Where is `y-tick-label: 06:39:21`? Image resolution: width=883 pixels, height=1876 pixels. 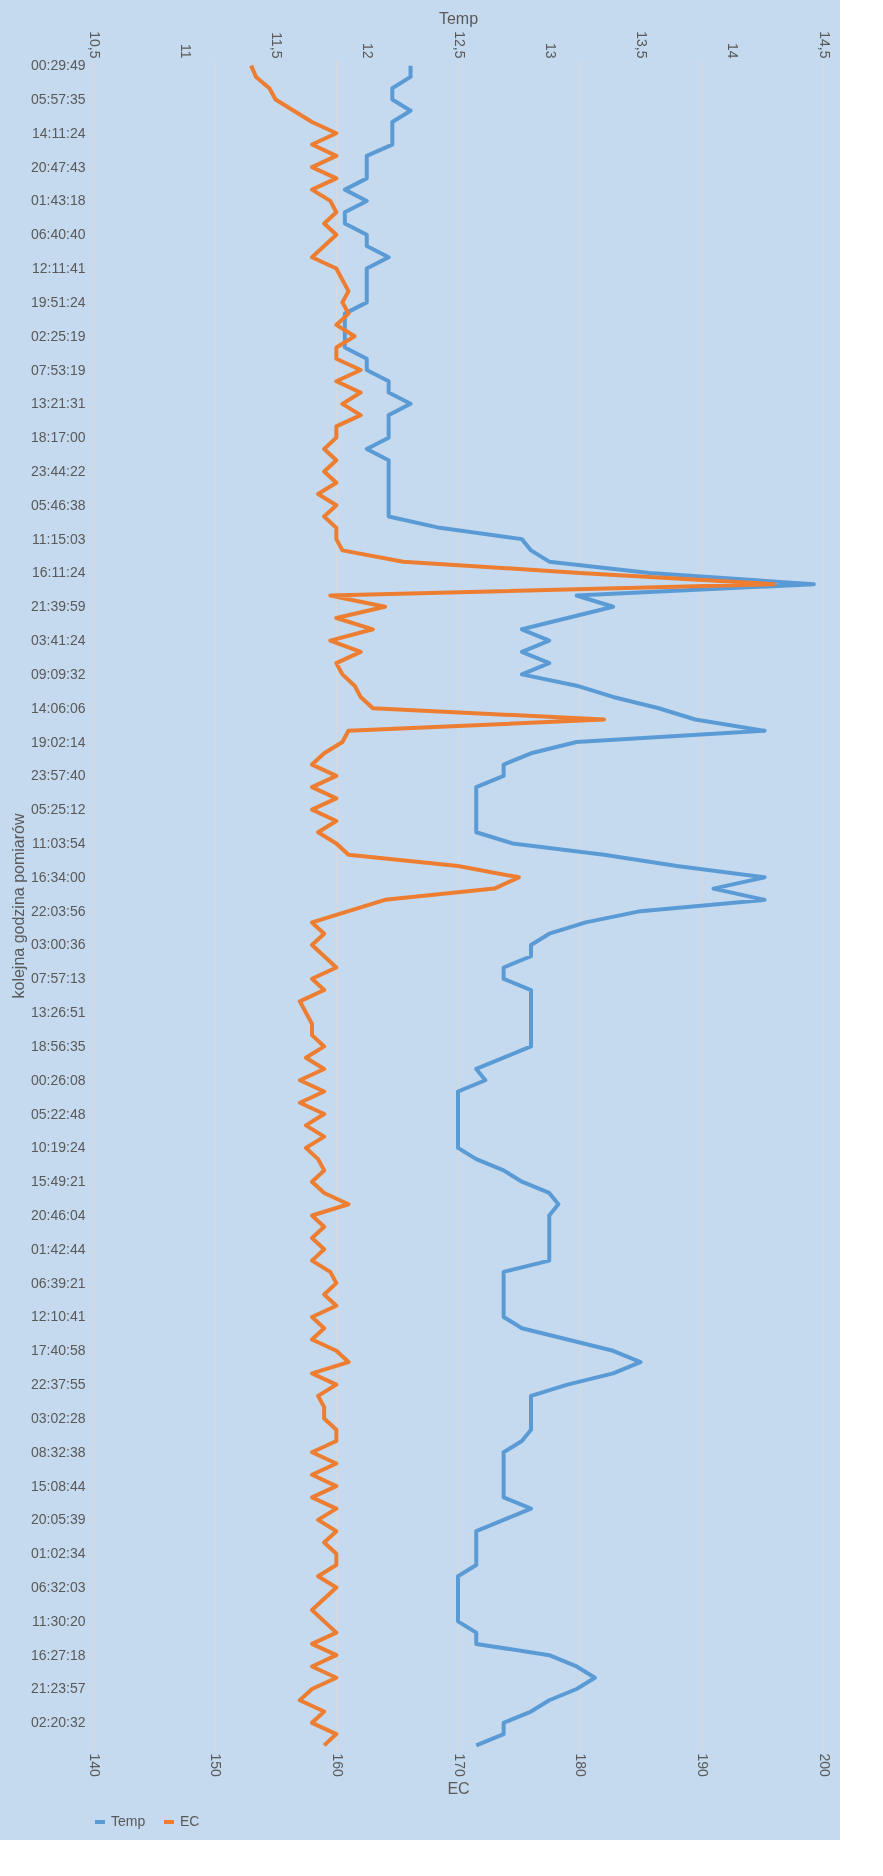
y-tick-label: 06:39:21 is located at coordinates (58, 1282).